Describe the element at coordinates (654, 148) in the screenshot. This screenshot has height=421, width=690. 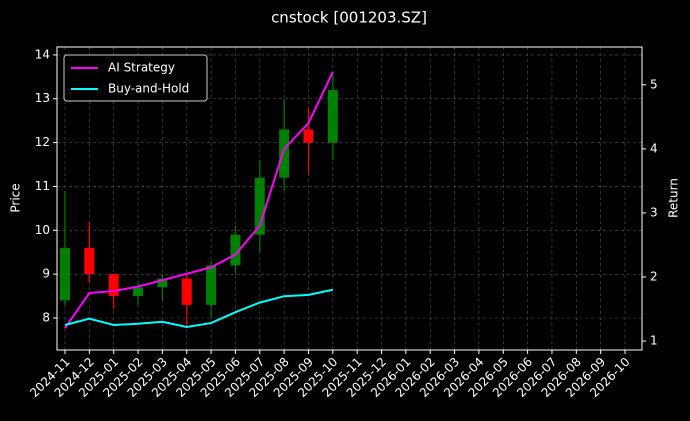
I see `y2-tick-label: 4` at that location.